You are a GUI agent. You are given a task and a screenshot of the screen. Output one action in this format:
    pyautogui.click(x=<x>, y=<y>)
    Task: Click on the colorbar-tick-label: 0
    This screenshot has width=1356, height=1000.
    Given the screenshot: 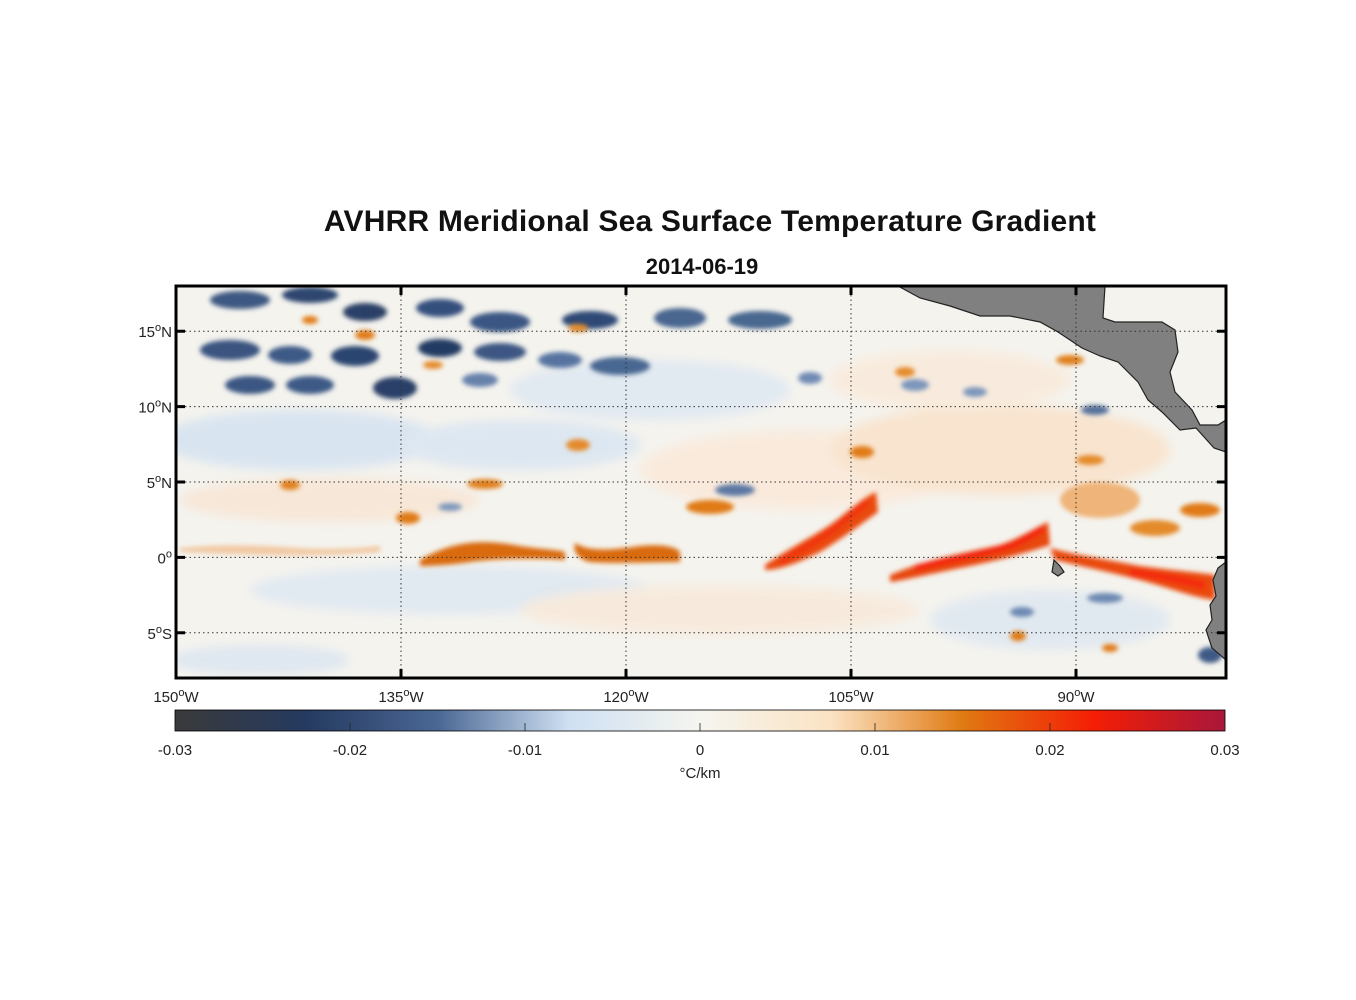 What is the action you would take?
    pyautogui.click(x=700, y=750)
    